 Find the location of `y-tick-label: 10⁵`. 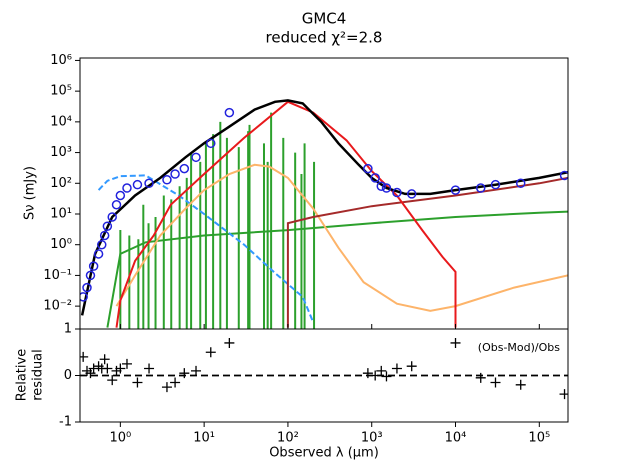

y-tick-label: 10⁵ is located at coordinates (61, 91).